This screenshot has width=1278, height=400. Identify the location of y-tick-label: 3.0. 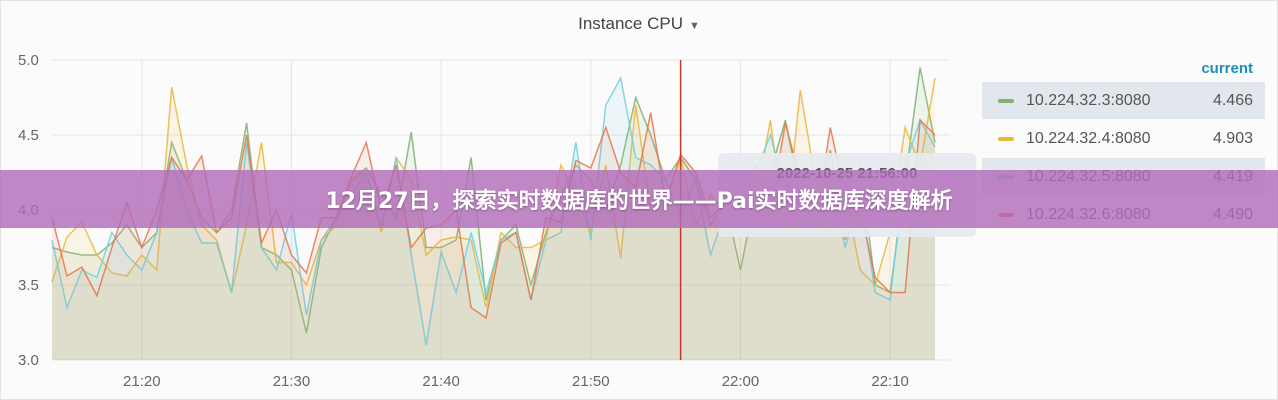
(28, 360).